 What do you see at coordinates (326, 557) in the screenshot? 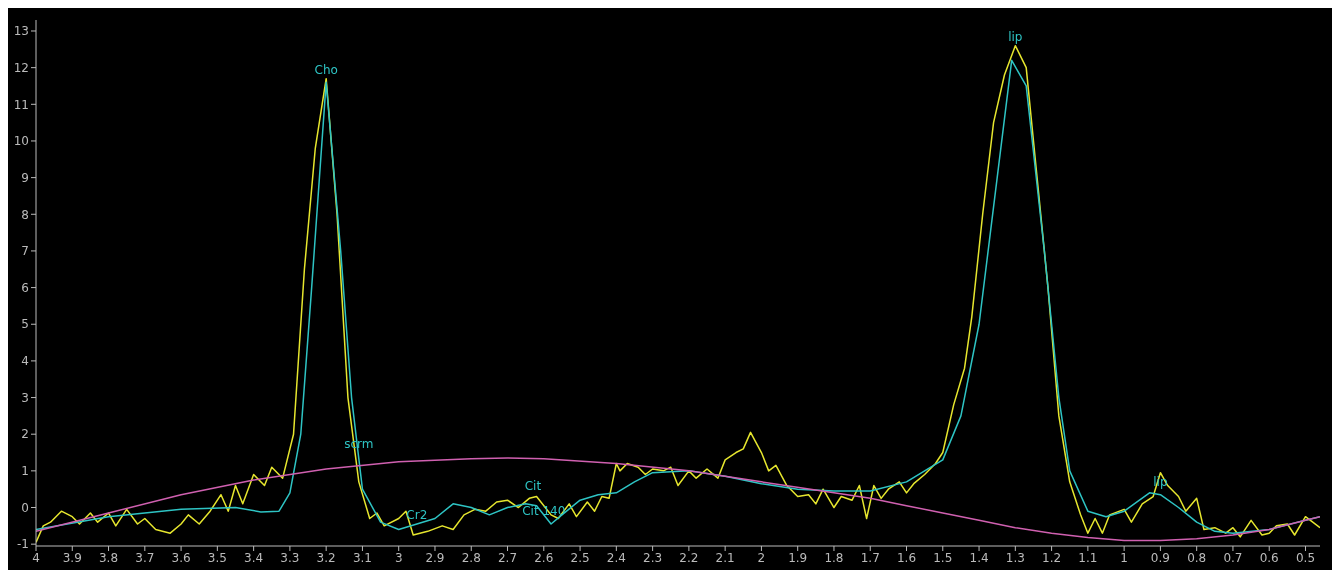
I see `x-tick-label: 3.2` at bounding box center [326, 557].